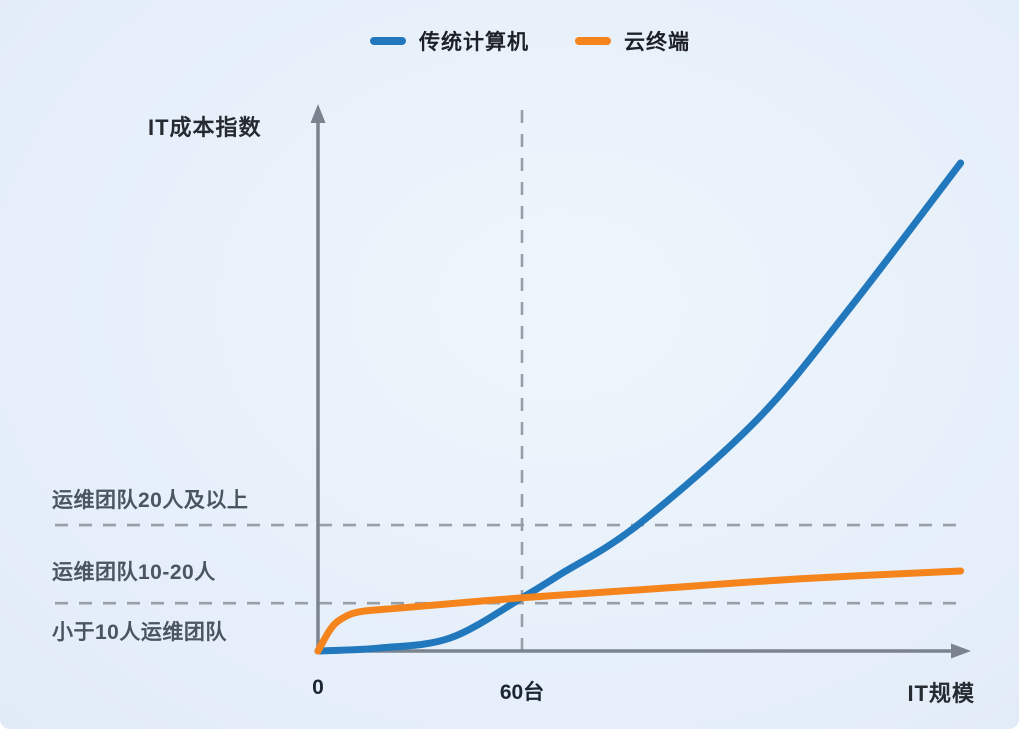  Describe the element at coordinates (474, 42) in the screenshot. I see `legend-label-traditional-pc: 传统计算机` at that location.